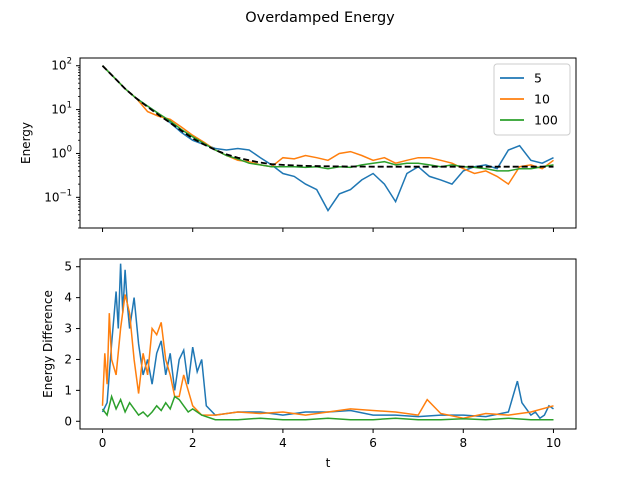 This screenshot has width=640, height=480. What do you see at coordinates (62, 143) in the screenshot?
I see `energy-y-ticks: 10² 10¹ 10⁰ 10⁻¹` at bounding box center [62, 143].